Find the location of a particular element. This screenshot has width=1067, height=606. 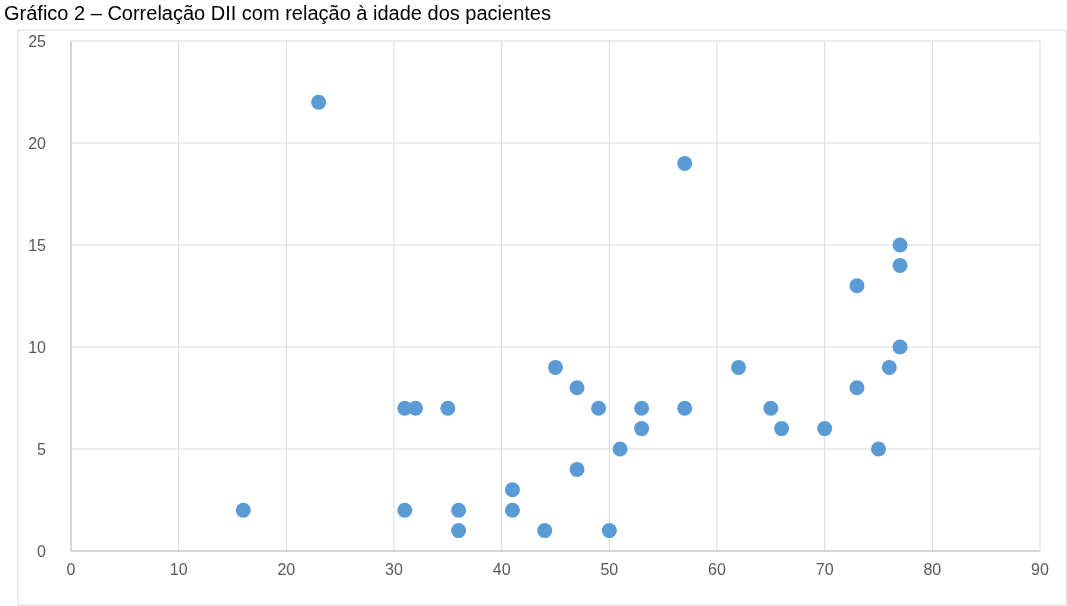

x-tick-label: 90 is located at coordinates (1040, 569).